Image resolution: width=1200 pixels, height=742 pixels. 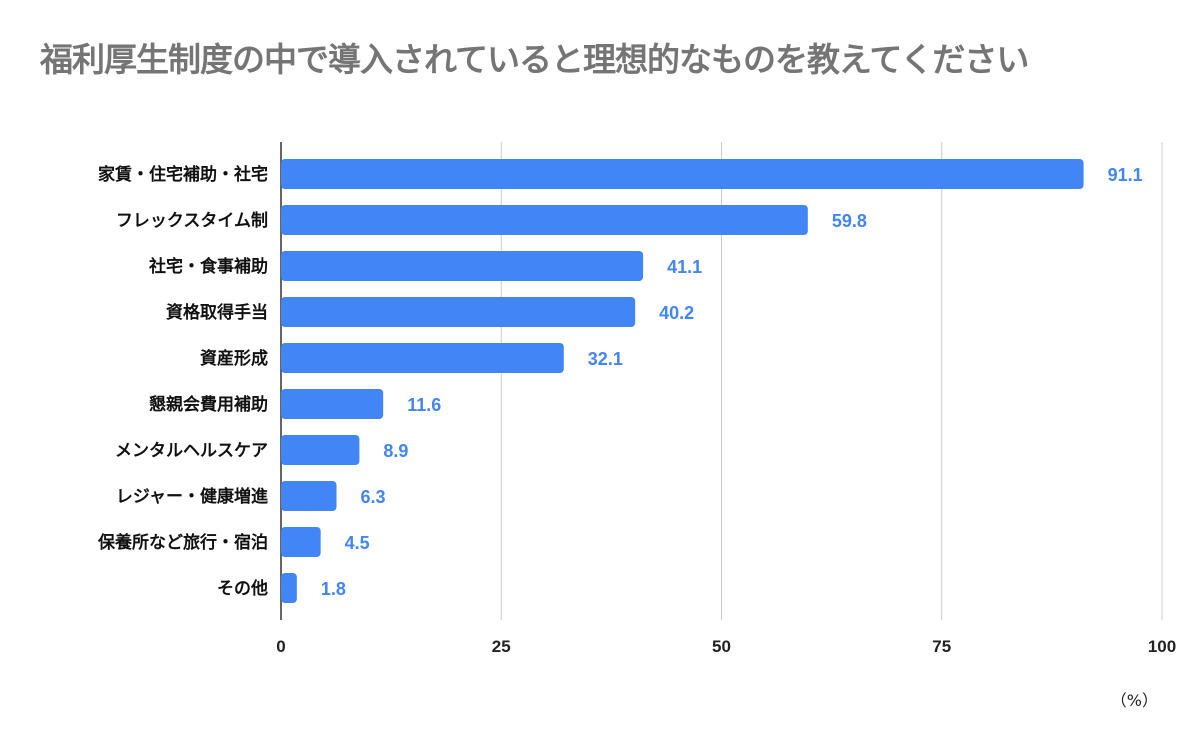 What do you see at coordinates (234, 358) in the screenshot?
I see `category-label: 資産形成` at bounding box center [234, 358].